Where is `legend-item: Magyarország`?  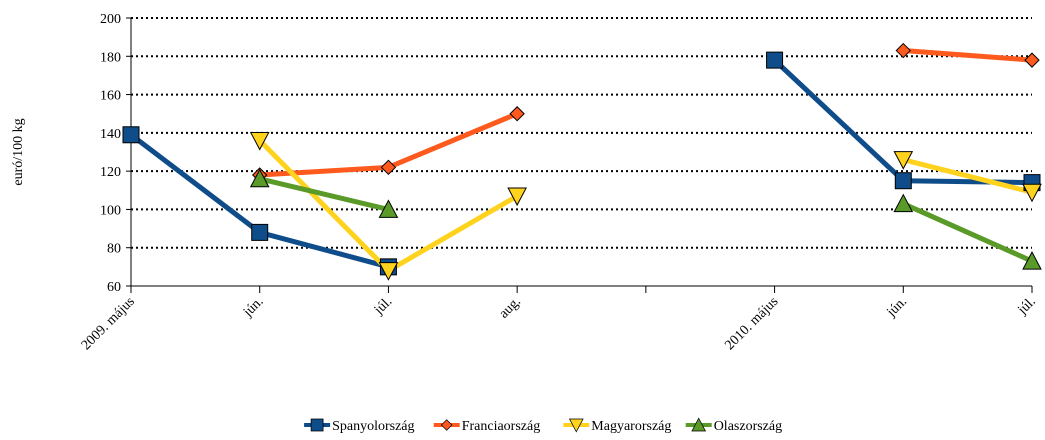 legend-item: Magyarország is located at coordinates (617, 426).